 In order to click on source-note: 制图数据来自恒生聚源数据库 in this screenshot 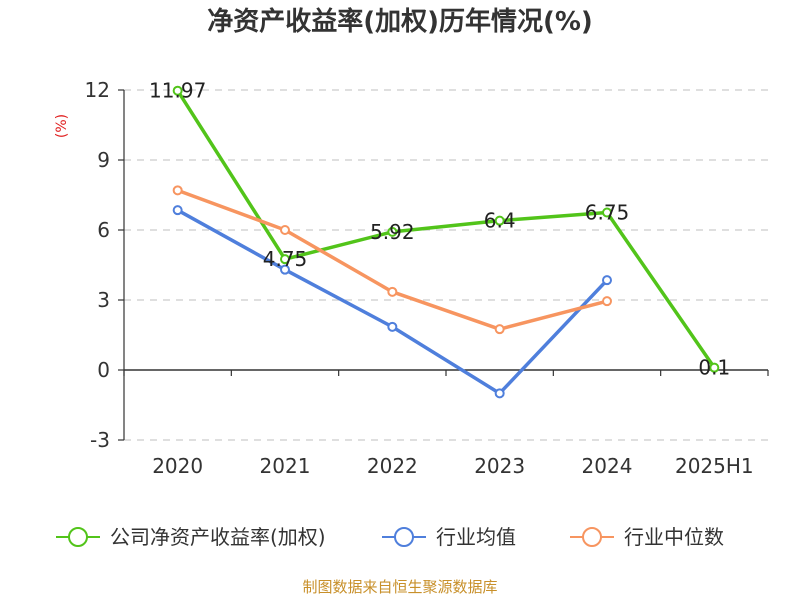, I will do `click(399, 587)`.